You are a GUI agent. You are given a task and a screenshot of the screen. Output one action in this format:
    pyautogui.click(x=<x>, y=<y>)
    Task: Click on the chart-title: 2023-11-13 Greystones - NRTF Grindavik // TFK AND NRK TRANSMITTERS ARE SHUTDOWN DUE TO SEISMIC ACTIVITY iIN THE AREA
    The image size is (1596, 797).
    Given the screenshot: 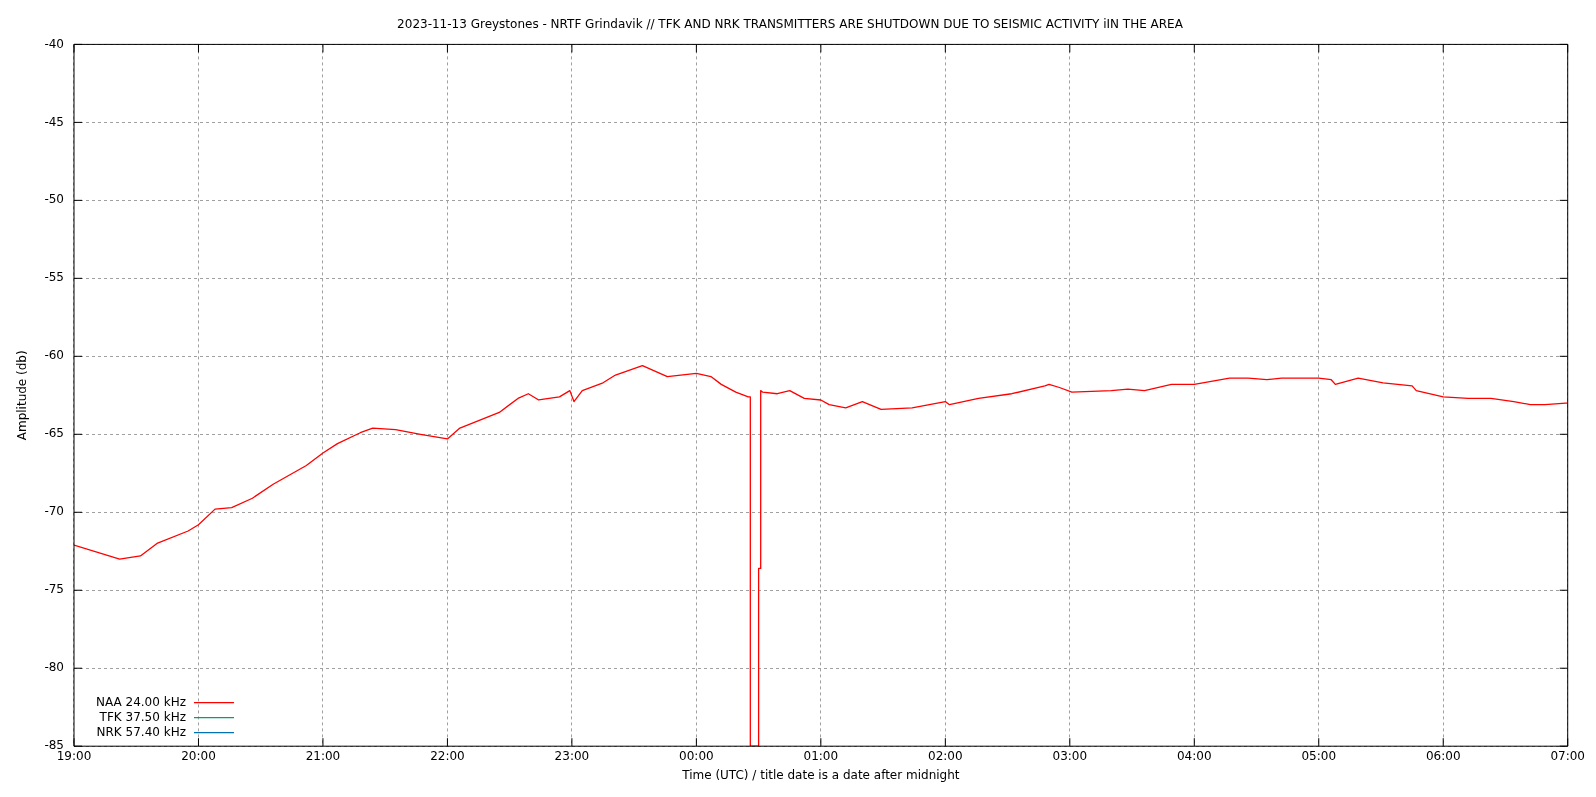 What is the action you would take?
    pyautogui.click(x=790, y=24)
    